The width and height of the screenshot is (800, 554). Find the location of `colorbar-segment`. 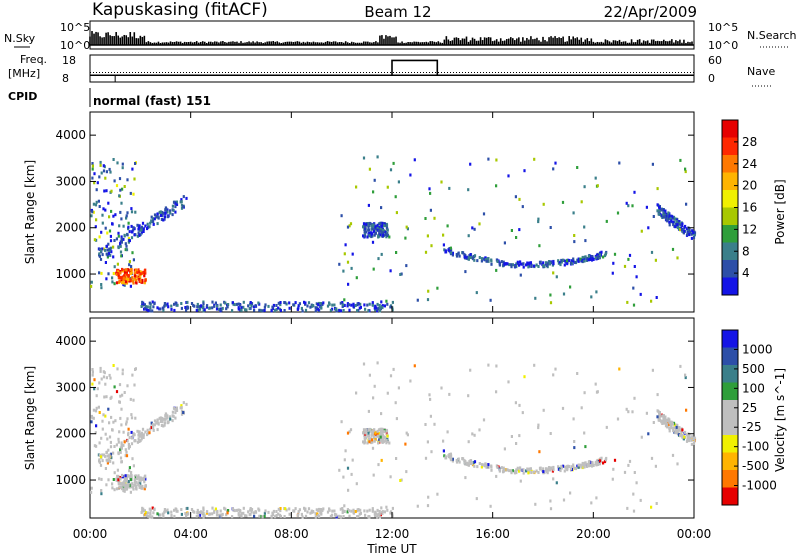

colorbar-segment is located at coordinates (730, 146).